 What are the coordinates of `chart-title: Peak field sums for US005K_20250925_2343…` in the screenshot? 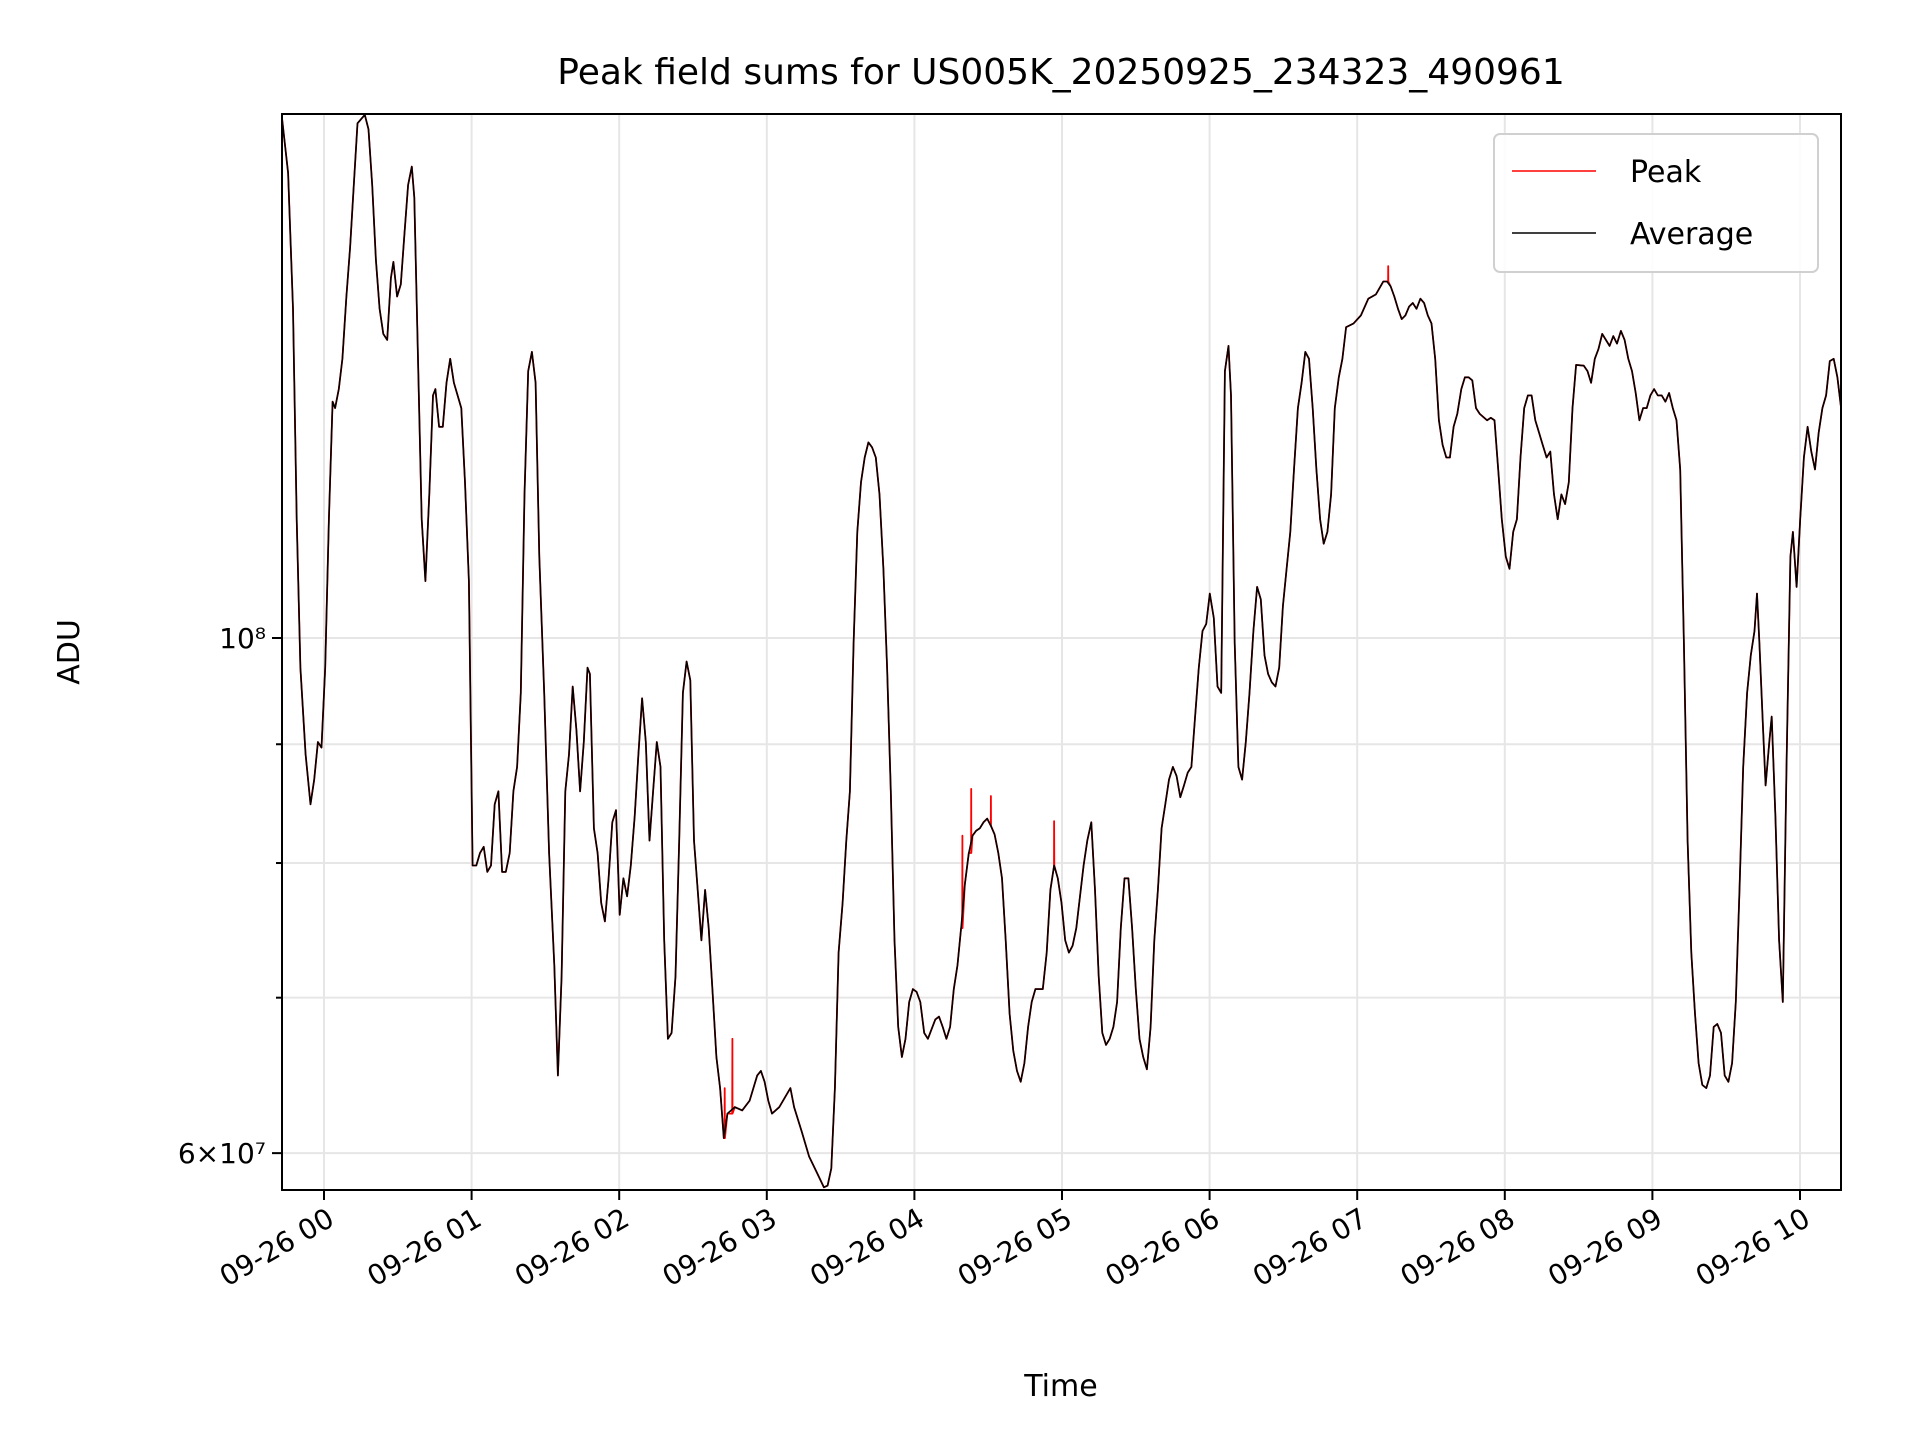 It's located at (1060, 72).